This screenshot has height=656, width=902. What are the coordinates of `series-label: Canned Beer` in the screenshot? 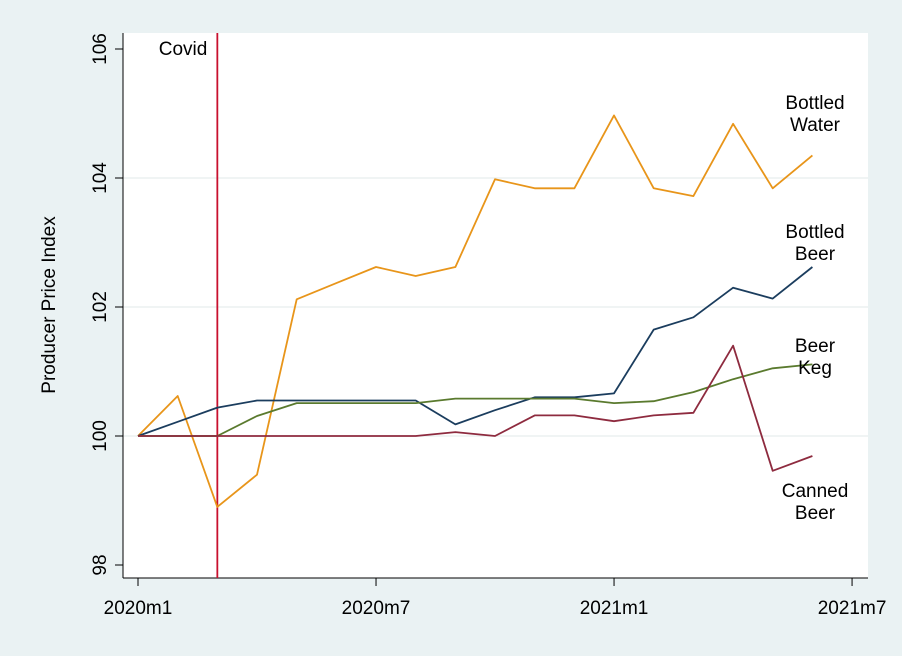 It's located at (815, 502).